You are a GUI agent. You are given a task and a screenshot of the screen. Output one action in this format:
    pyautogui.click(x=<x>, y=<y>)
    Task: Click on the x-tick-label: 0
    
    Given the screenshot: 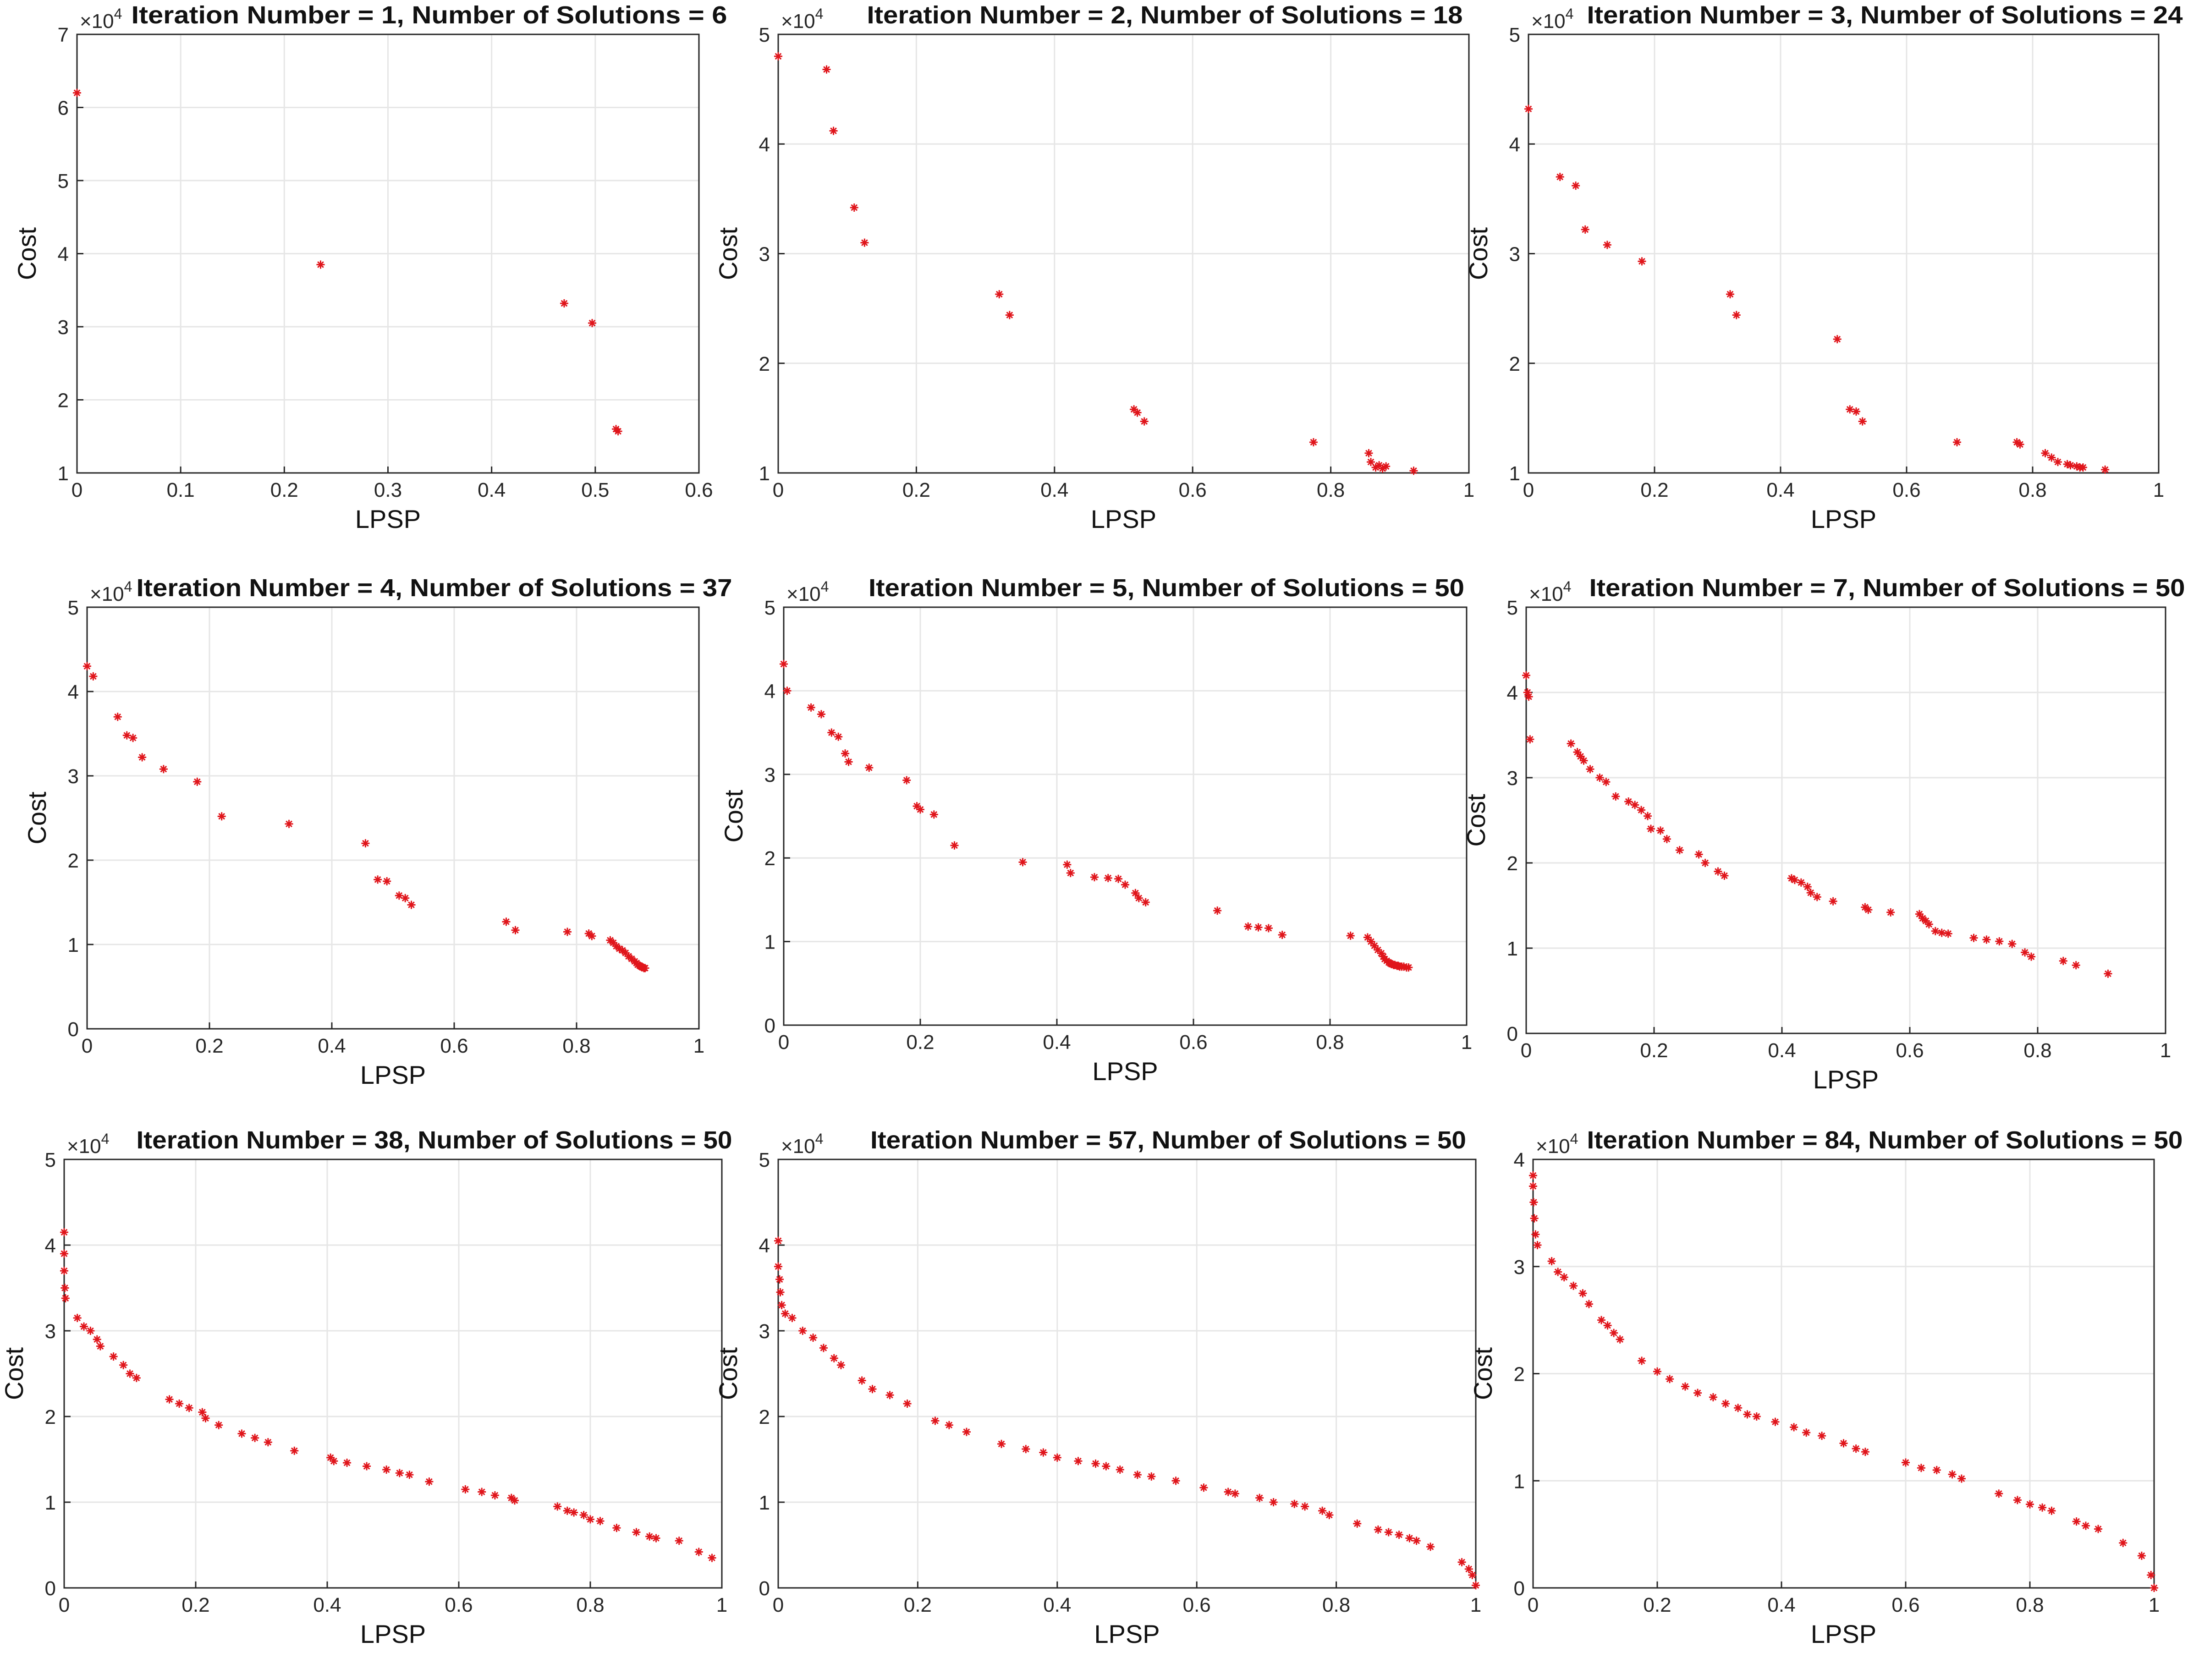 What is the action you would take?
    pyautogui.click(x=778, y=1605)
    